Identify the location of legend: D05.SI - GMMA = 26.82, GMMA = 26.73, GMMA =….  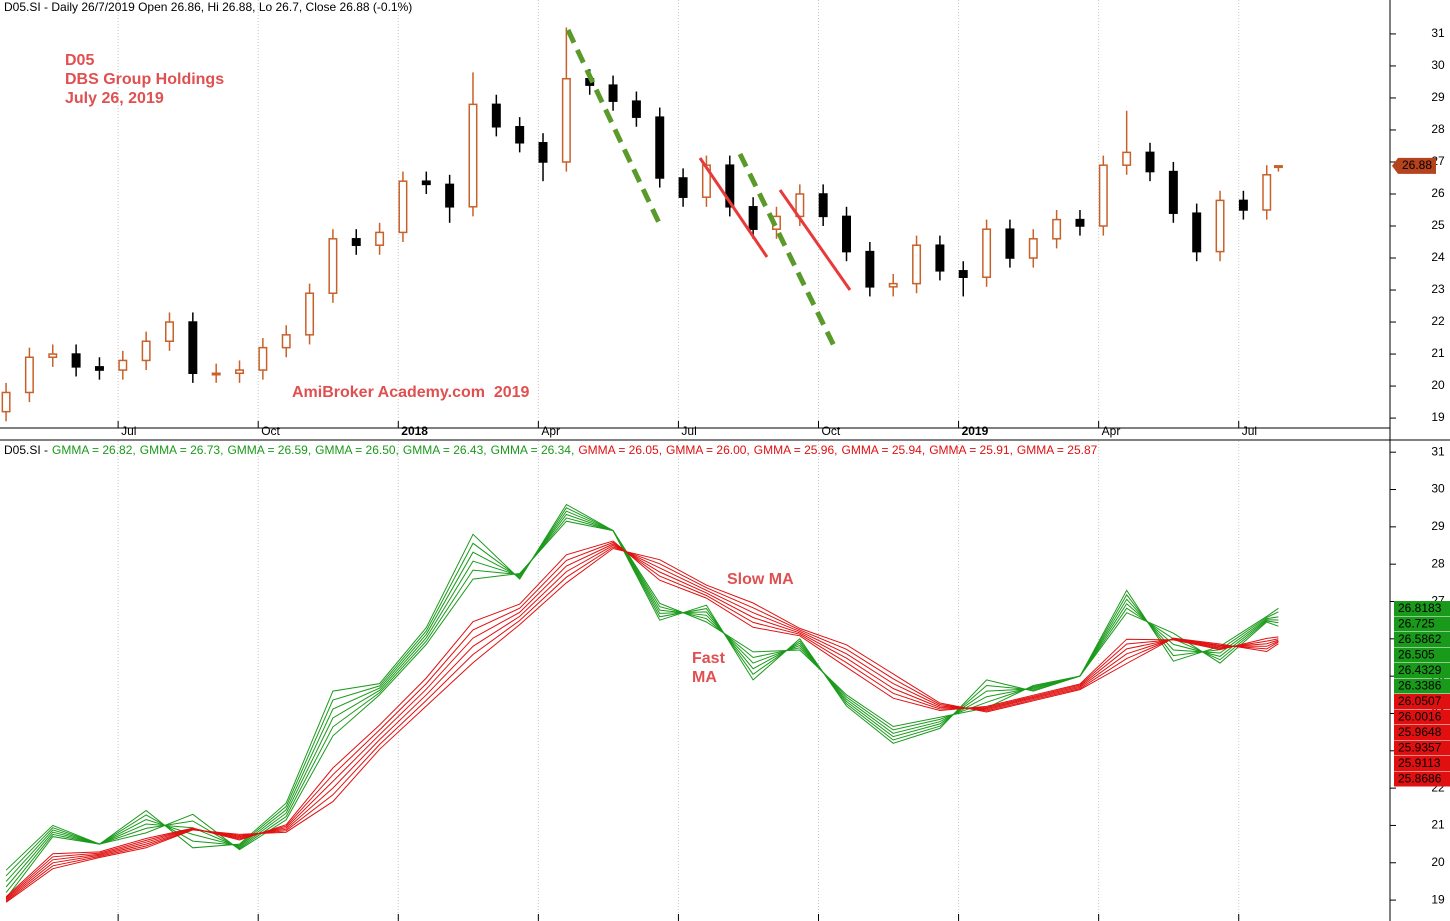
(551, 450).